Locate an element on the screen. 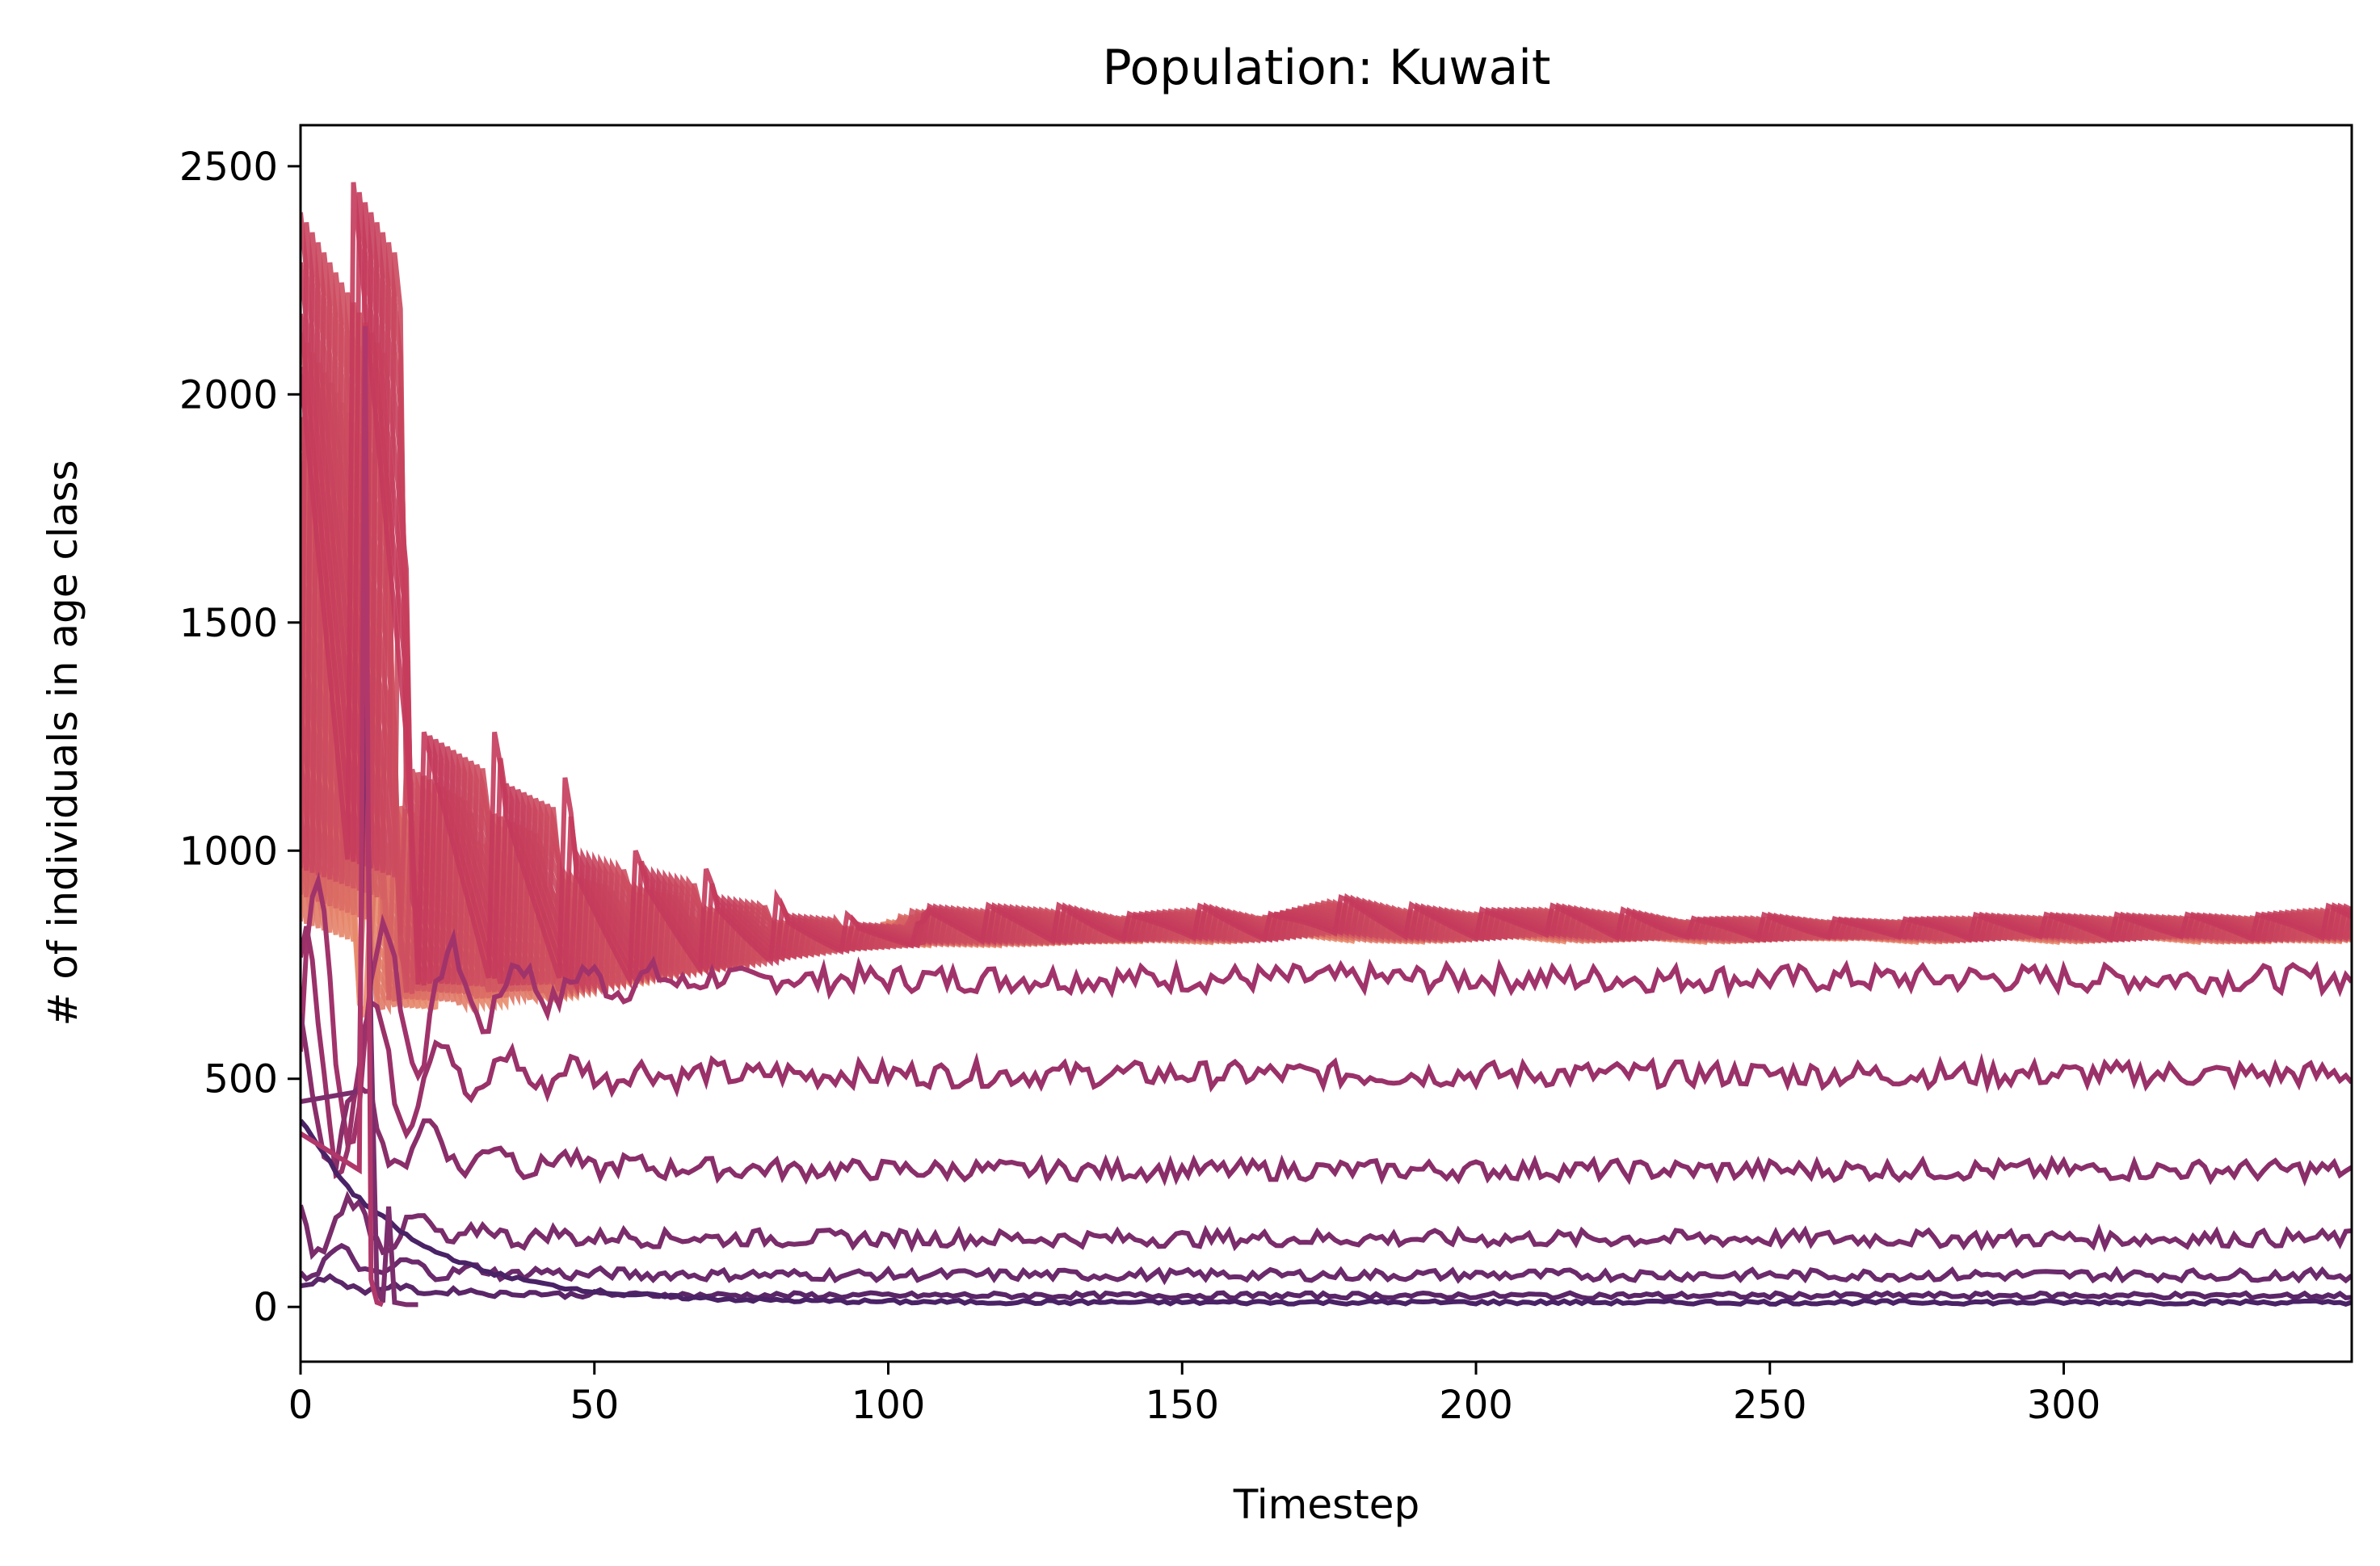 The height and width of the screenshot is (1566, 2380). x-tick-label: 300 is located at coordinates (2064, 1405).